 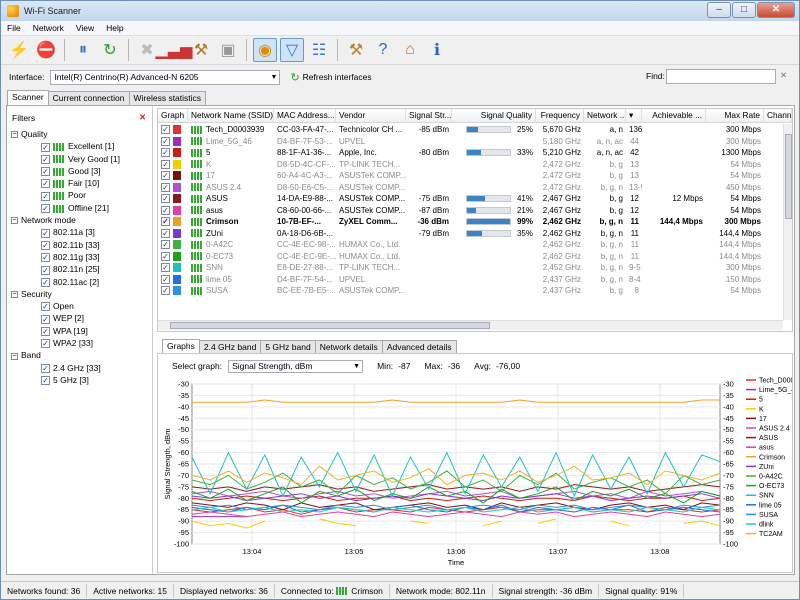 What do you see at coordinates (181, 346) in the screenshot?
I see `tab-graphs: Graphs` at bounding box center [181, 346].